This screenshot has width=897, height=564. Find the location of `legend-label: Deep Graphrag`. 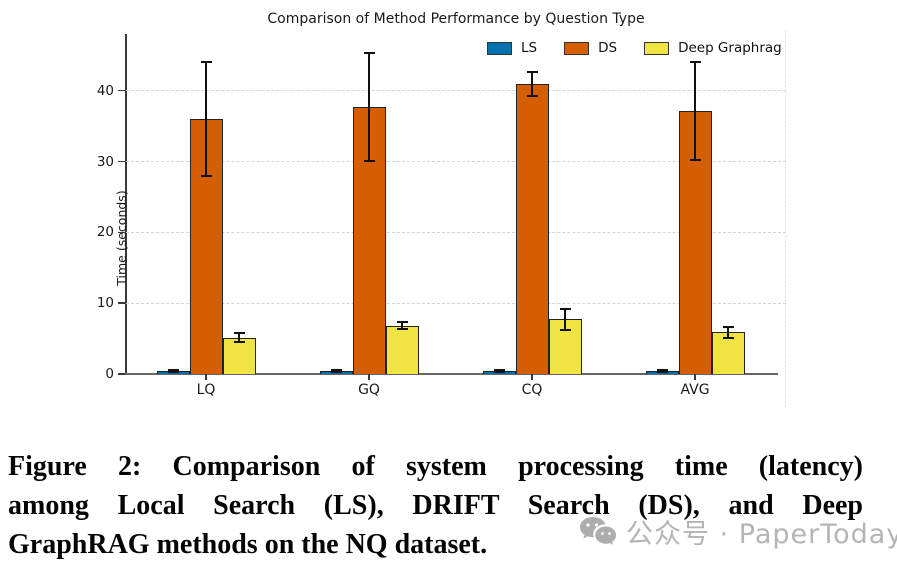

legend-label: Deep Graphrag is located at coordinates (730, 48).